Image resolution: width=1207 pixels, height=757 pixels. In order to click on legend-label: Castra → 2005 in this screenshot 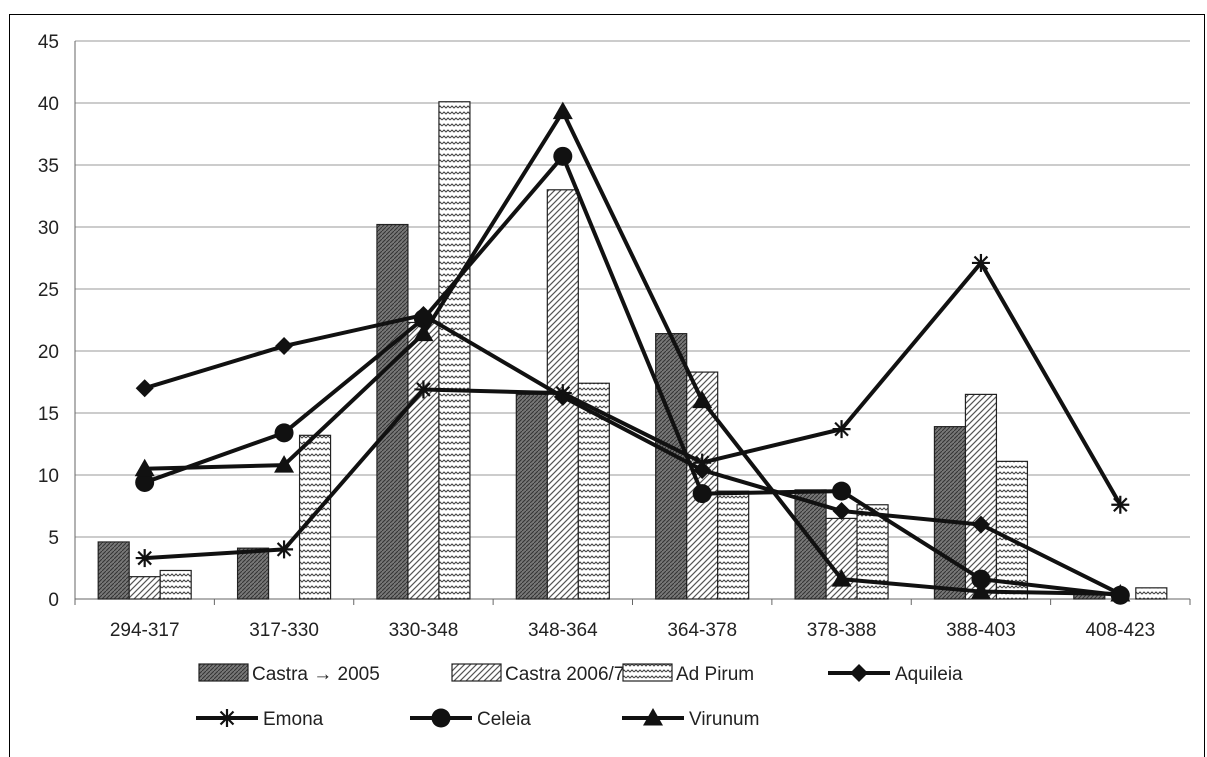, I will do `click(316, 674)`.